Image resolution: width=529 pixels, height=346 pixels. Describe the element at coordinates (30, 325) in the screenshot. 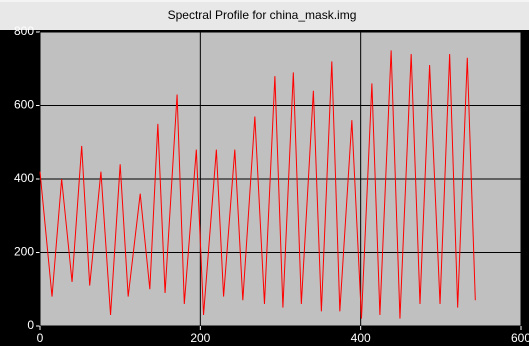

I see `y-tick-label: 0` at that location.